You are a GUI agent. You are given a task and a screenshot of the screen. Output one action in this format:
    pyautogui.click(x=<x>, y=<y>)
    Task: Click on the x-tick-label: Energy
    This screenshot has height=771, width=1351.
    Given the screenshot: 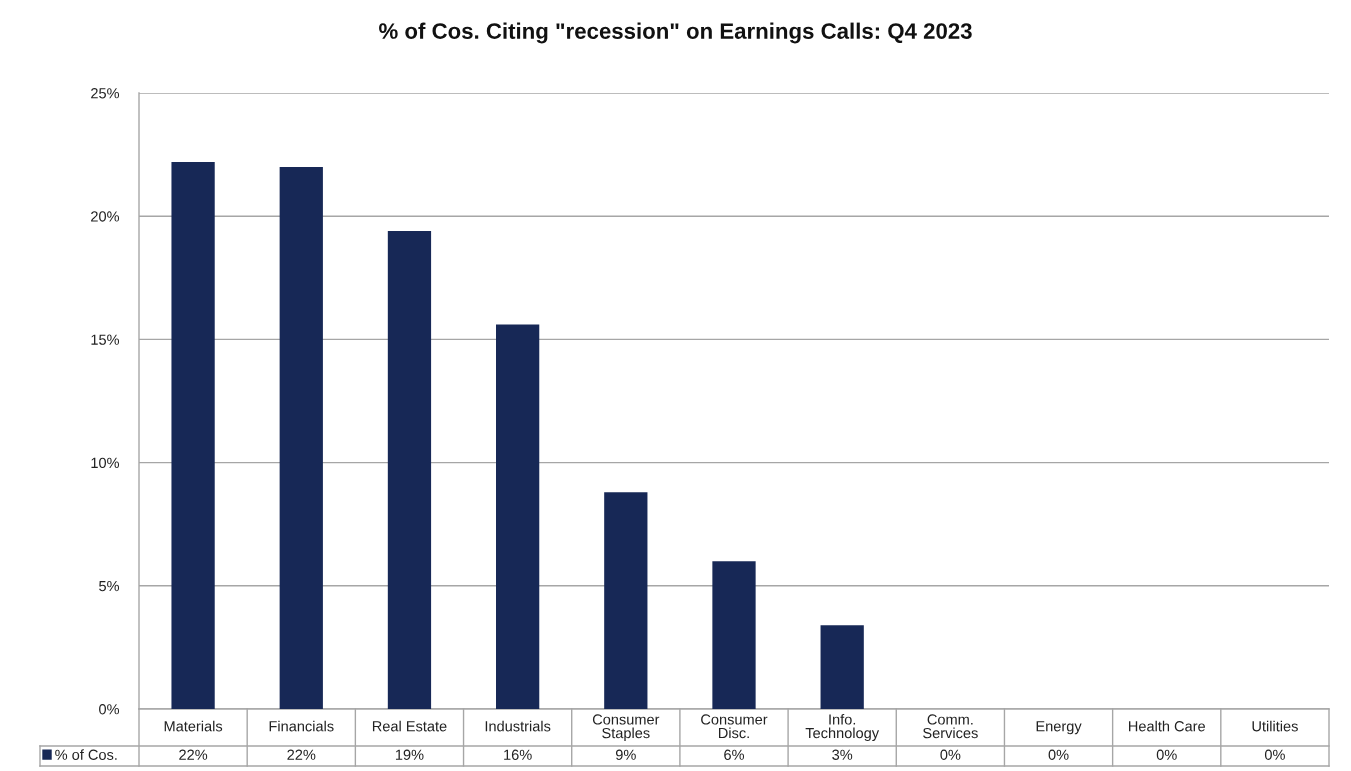 What is the action you would take?
    pyautogui.click(x=1059, y=728)
    